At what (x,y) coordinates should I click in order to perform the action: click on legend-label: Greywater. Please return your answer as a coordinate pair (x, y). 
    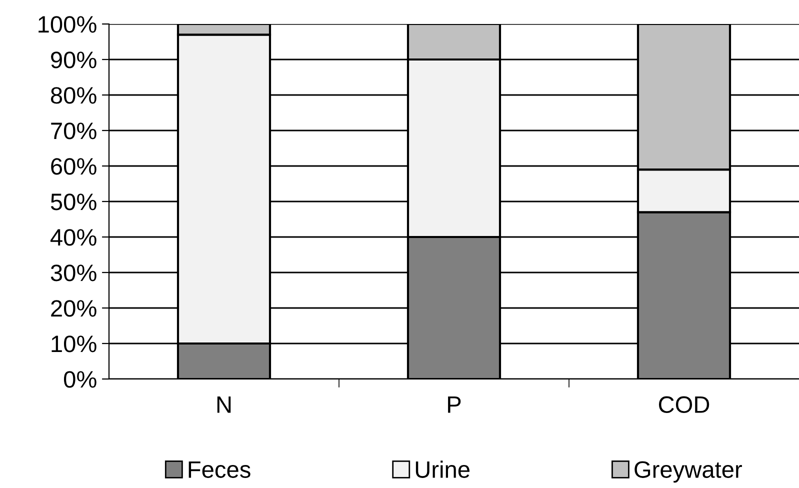
    Looking at the image, I should click on (688, 472).